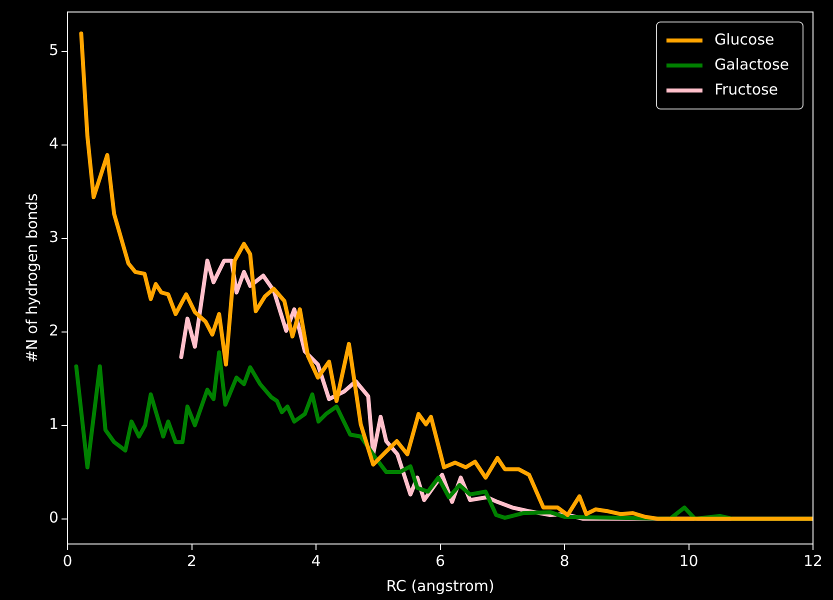 The width and height of the screenshot is (833, 600). I want to click on legend-label: Fructose, so click(746, 89).